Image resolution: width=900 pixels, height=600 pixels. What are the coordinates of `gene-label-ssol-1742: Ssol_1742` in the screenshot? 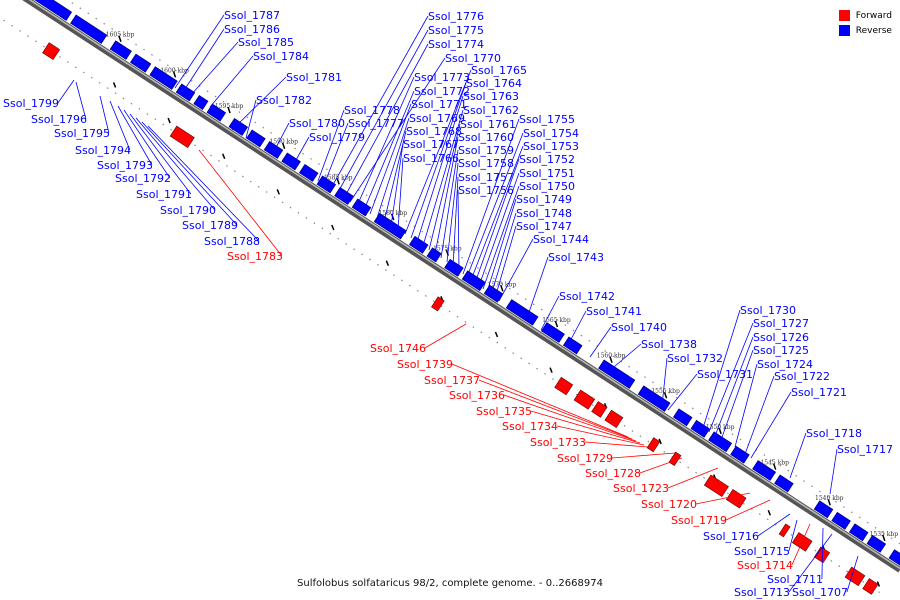 It's located at (587, 296).